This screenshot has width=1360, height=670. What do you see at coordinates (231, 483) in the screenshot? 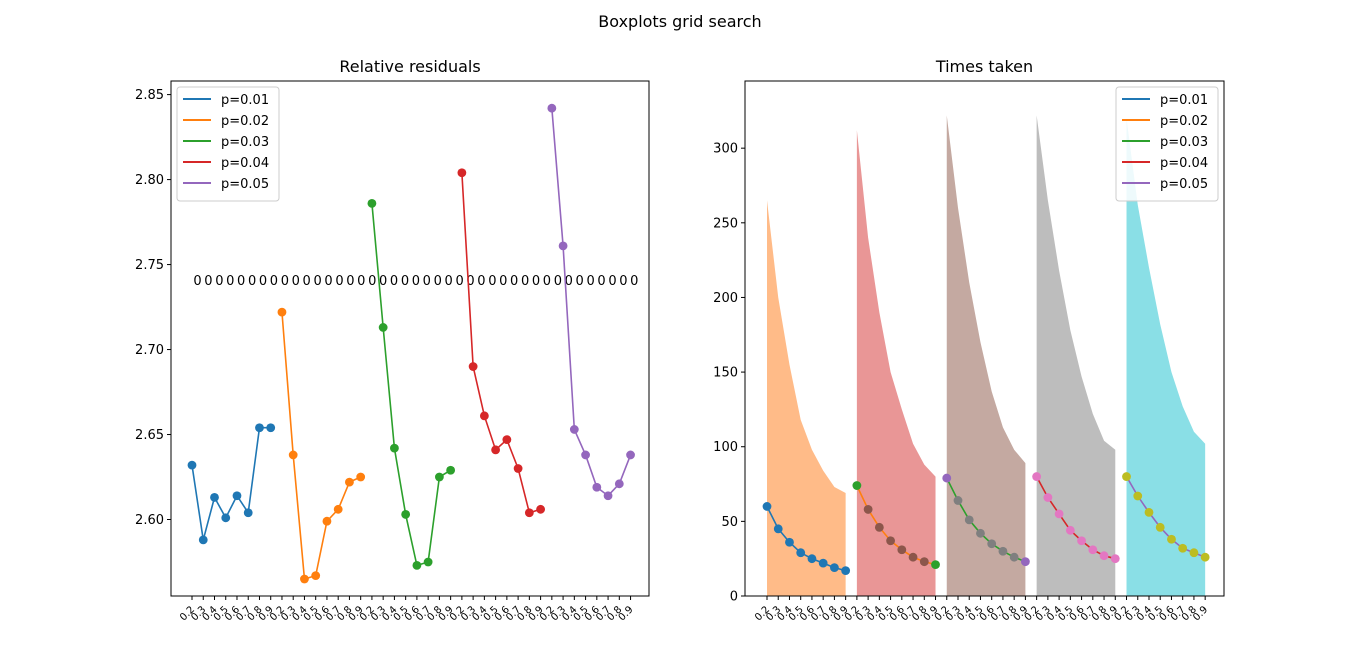
I see `series-line-p=0.01` at bounding box center [231, 483].